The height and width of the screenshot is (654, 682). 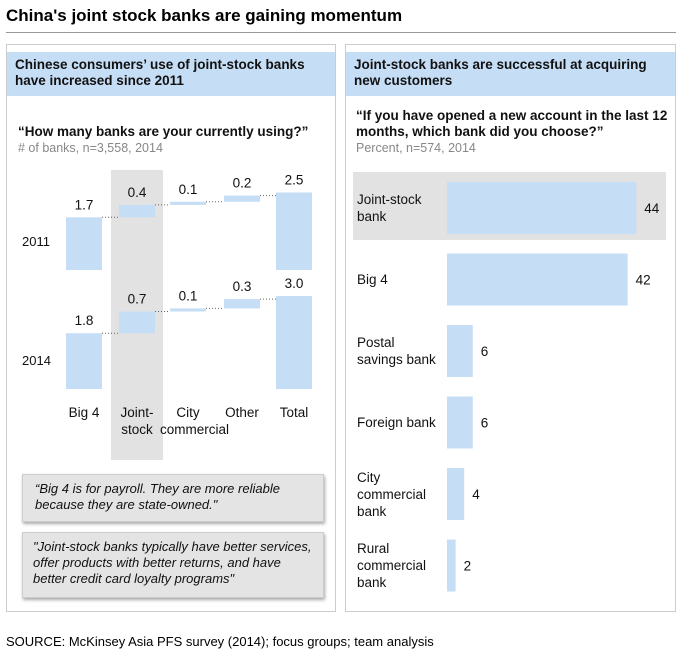 What do you see at coordinates (652, 208) in the screenshot?
I see `value-label: 44` at bounding box center [652, 208].